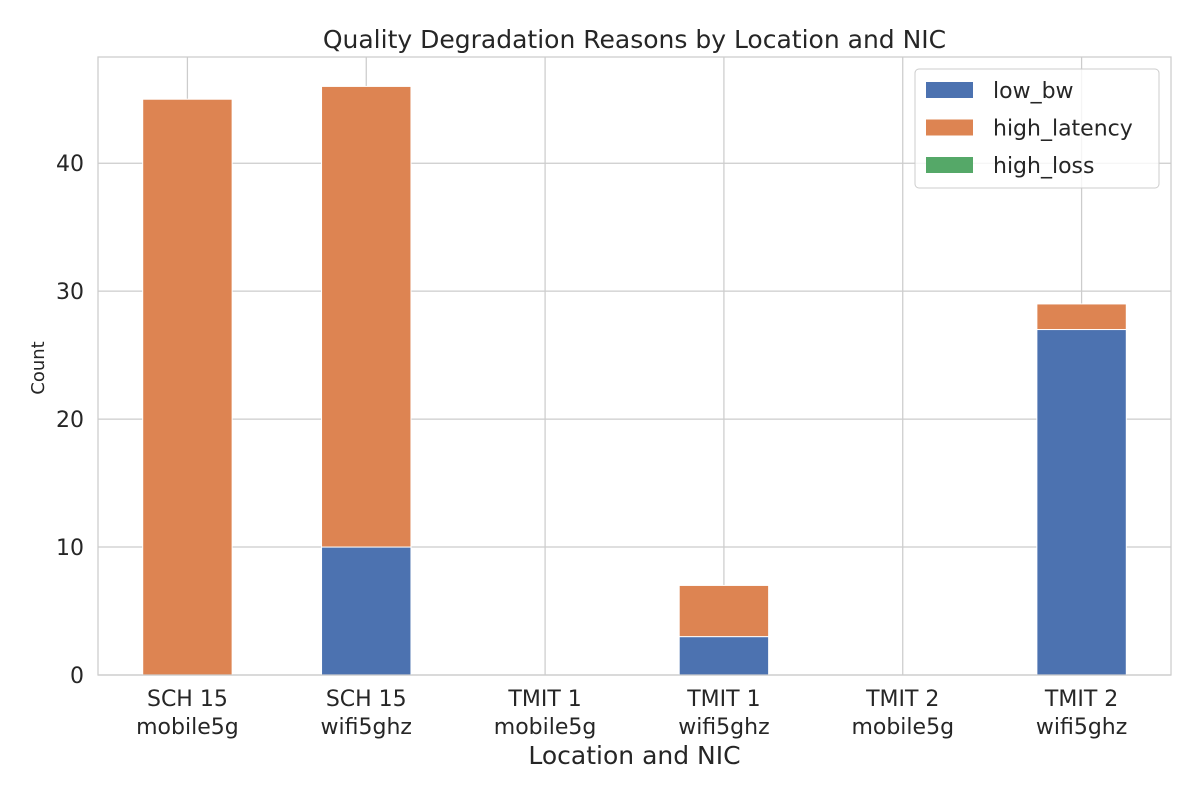 The width and height of the screenshot is (1200, 804). What do you see at coordinates (187, 713) in the screenshot?
I see `x-tick-label: SCH 15 mobile5g` at bounding box center [187, 713].